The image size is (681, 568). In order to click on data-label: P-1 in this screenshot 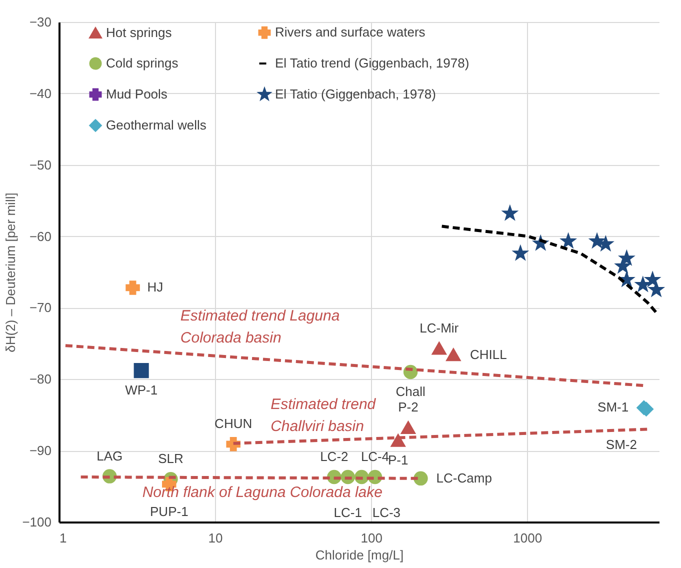, I will do `click(398, 460)`.